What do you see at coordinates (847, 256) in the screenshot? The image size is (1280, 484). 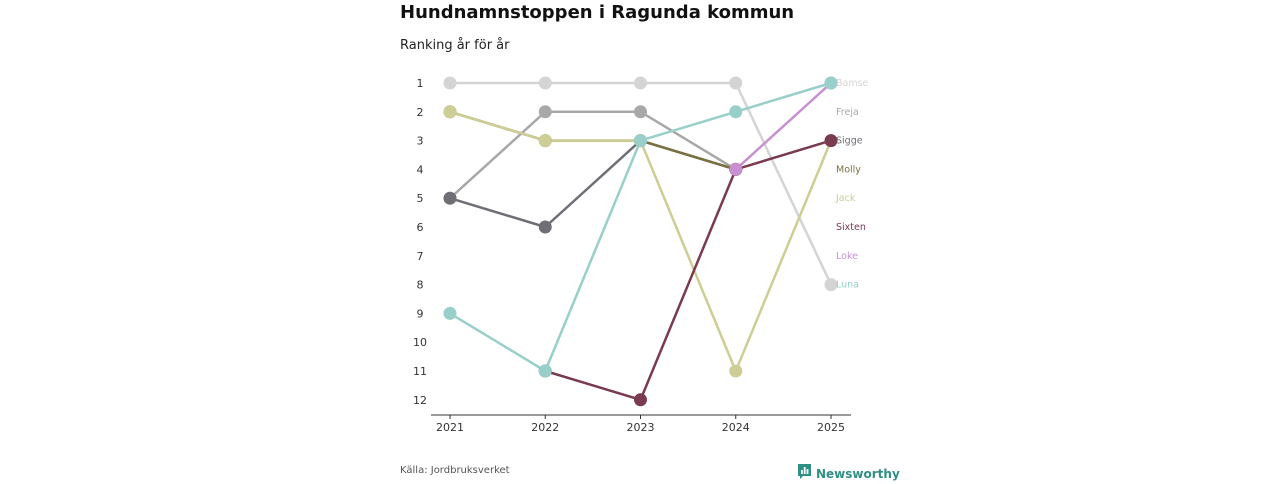 I see `end-label-loke: Loke` at bounding box center [847, 256].